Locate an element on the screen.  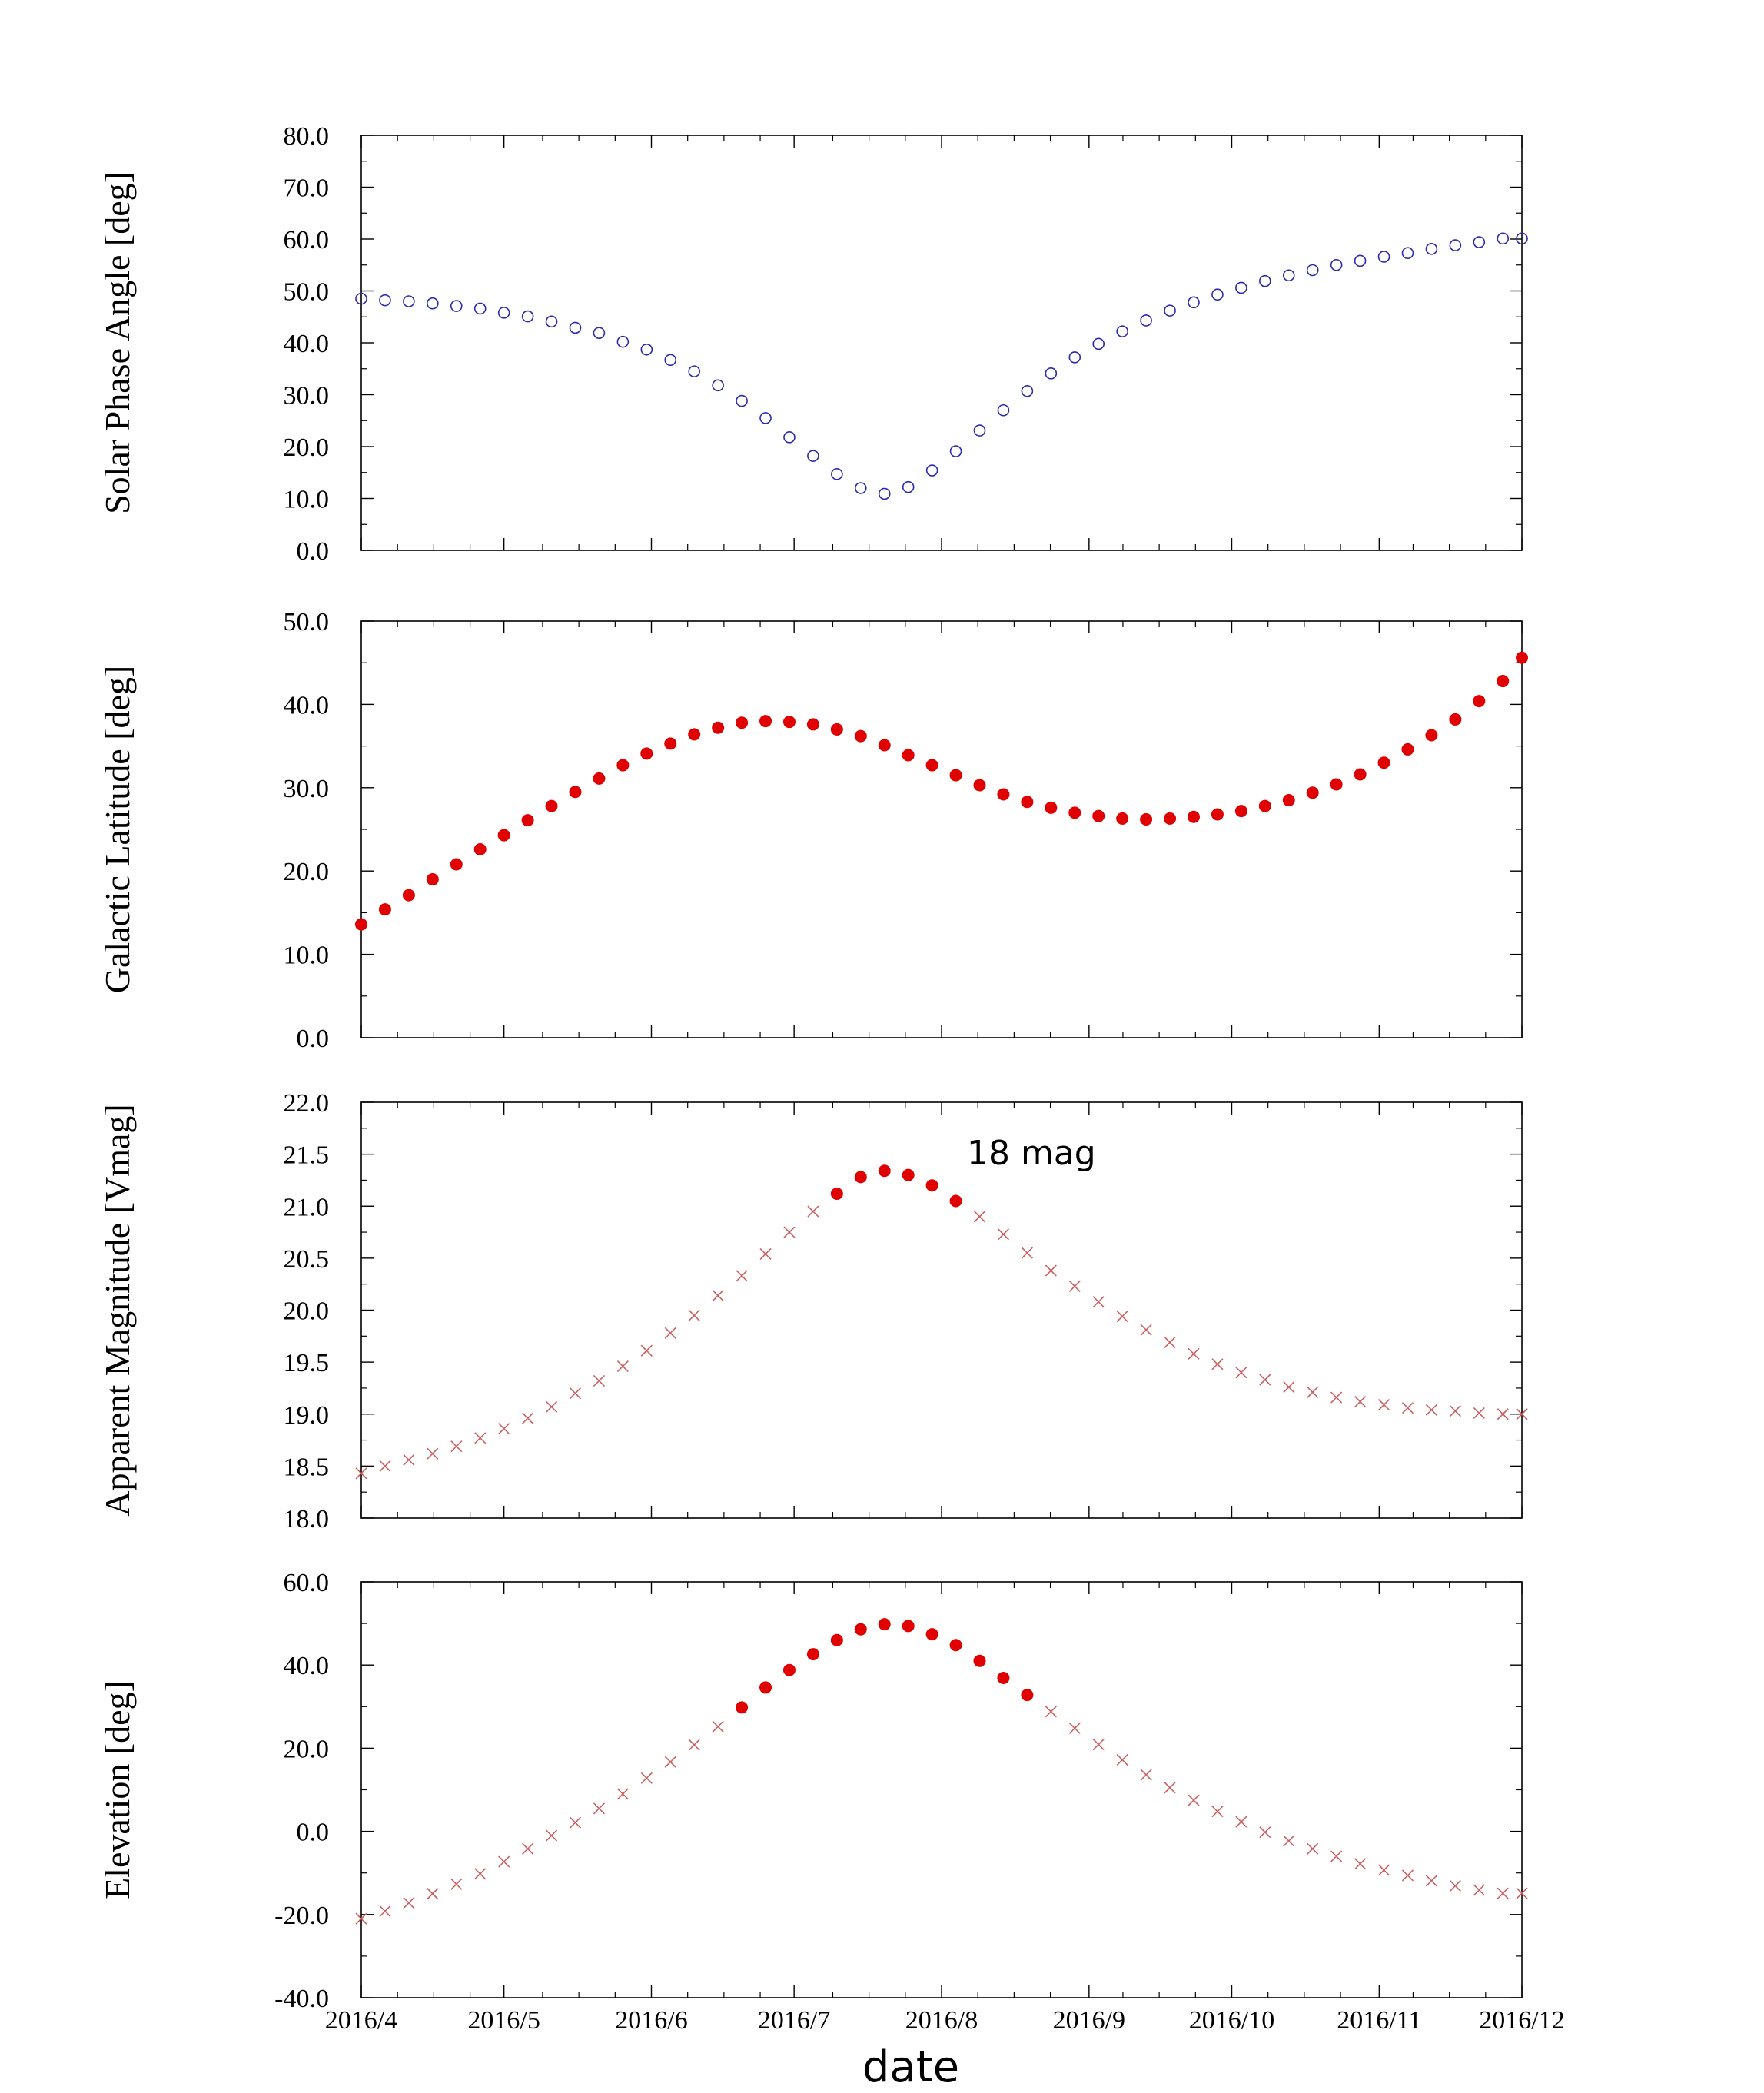
y-tick-label: 18.5 is located at coordinates (307, 1467).